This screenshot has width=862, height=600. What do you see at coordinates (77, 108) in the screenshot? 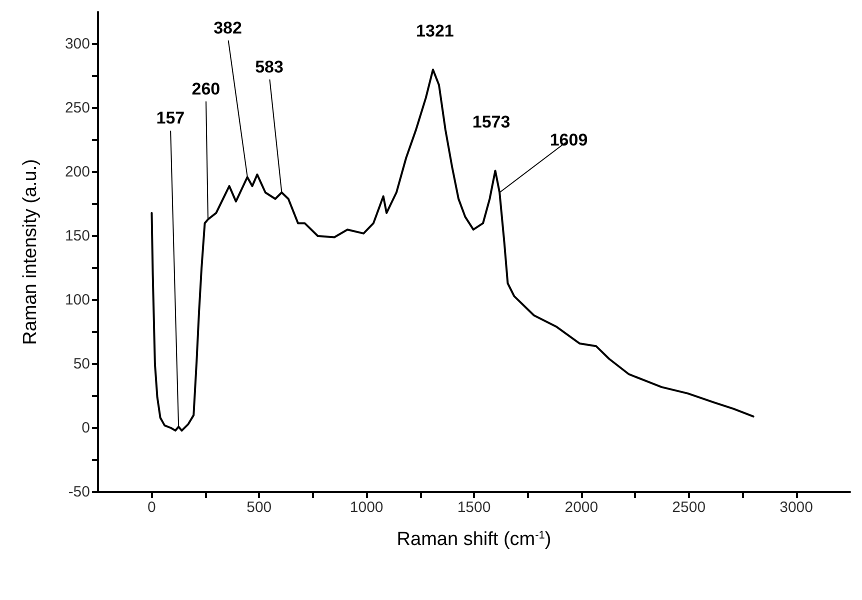
I see `y-tick-label: 250` at bounding box center [77, 108].